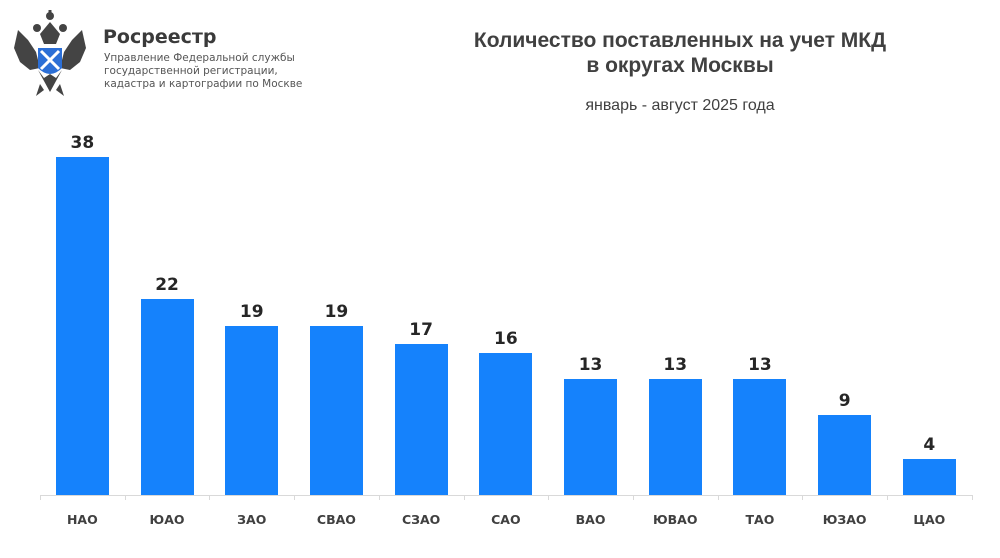 The width and height of the screenshot is (1000, 558). Describe the element at coordinates (199, 58) in the screenshot. I see `brand-subtitle-line: Управление Федеральной службы` at that location.